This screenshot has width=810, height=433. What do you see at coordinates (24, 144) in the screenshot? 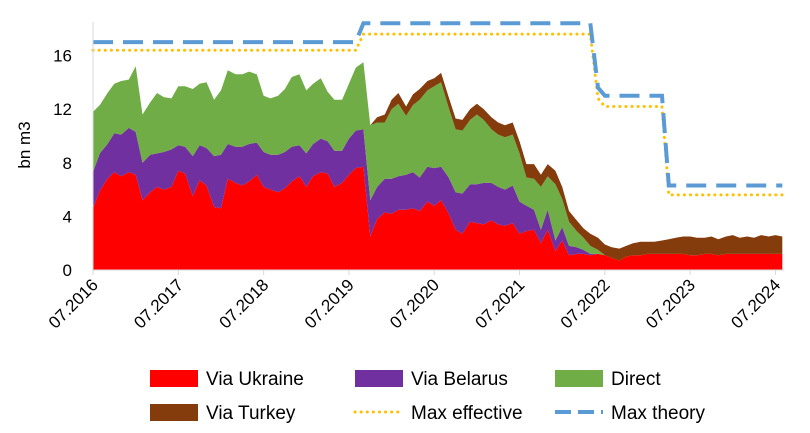
I see `y-axis-title: bn m3` at bounding box center [24, 144].